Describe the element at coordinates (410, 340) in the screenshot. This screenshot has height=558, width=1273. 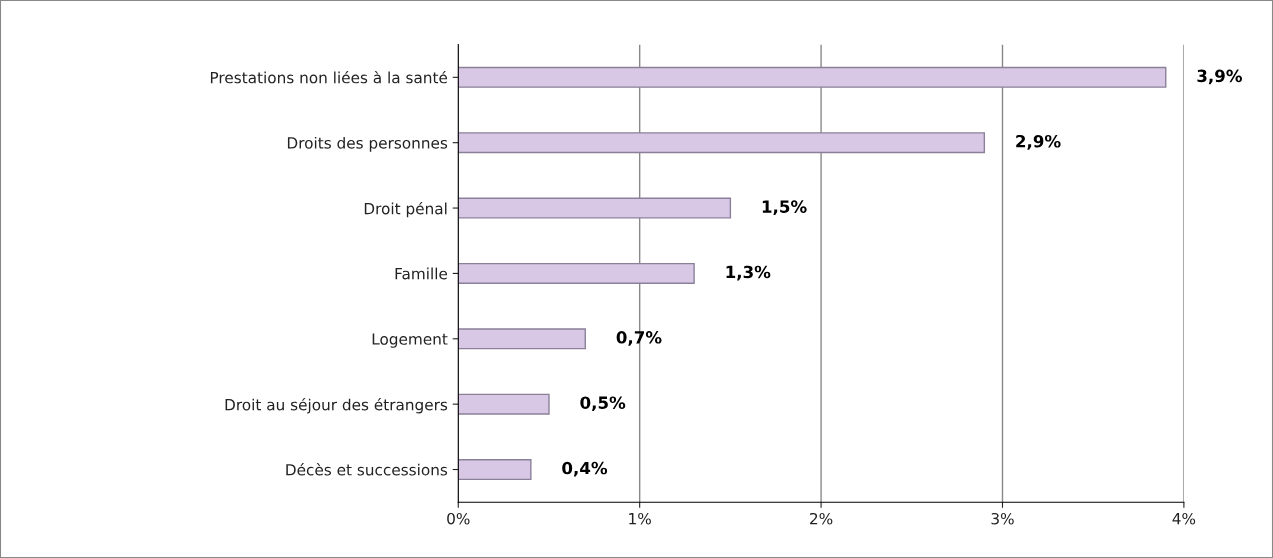
I see `y-tick-label: Logement` at that location.